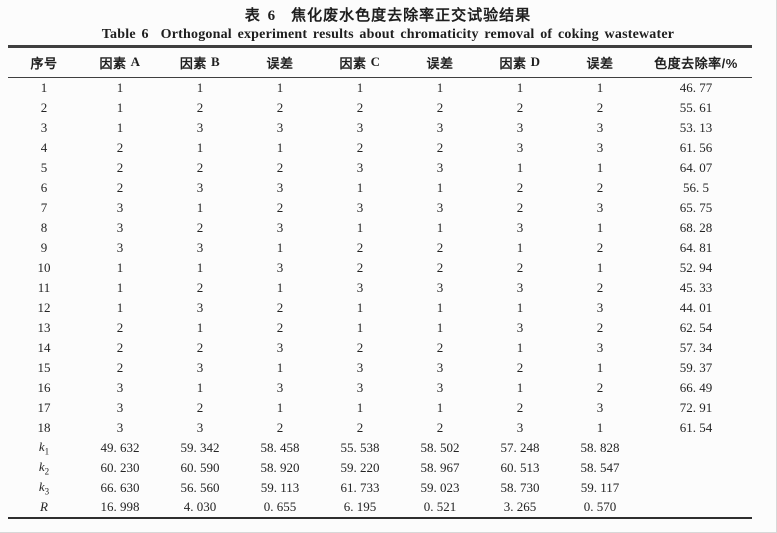  What do you see at coordinates (215, 61) in the screenshot?
I see `factor-letter: B` at bounding box center [215, 61].